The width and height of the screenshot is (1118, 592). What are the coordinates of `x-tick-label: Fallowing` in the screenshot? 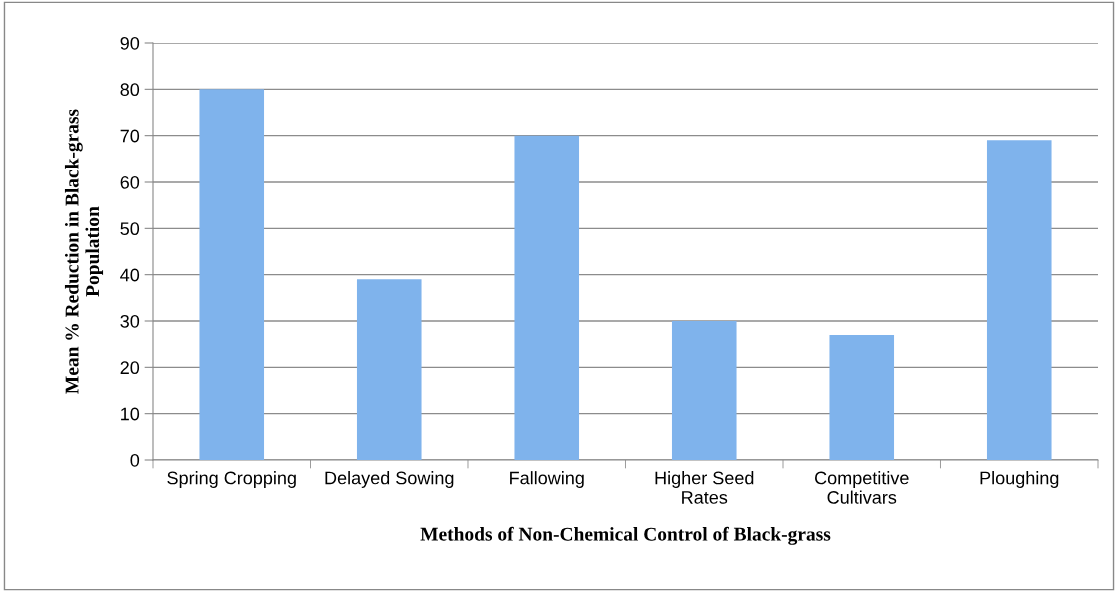 It's located at (547, 479).